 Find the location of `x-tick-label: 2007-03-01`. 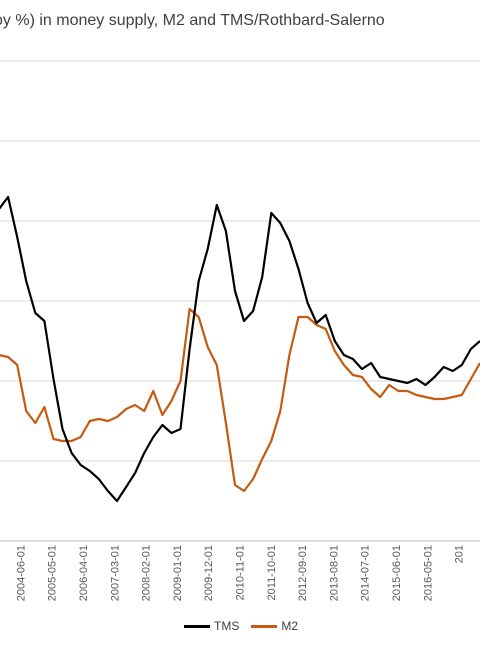

x-tick-label: 2007-03-01 is located at coordinates (115, 573).